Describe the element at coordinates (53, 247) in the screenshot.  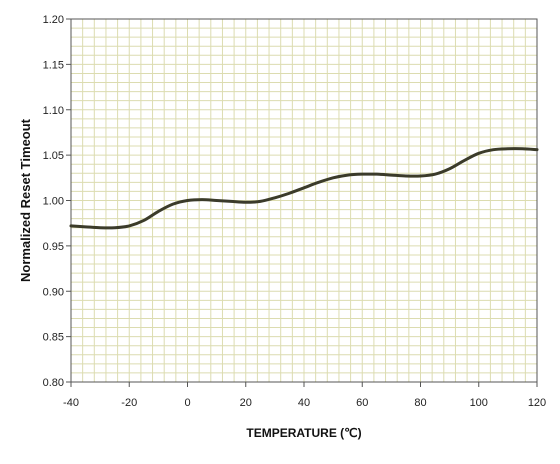
I see `y-tick-label: 0.95` at that location.